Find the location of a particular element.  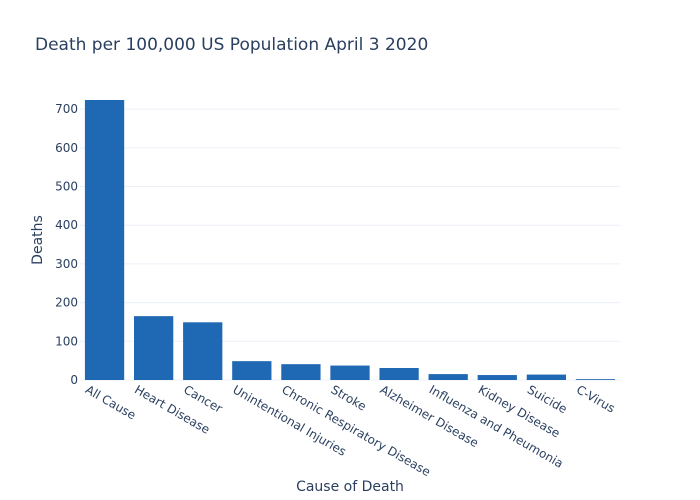

y-tick-label: 500 is located at coordinates (66, 187).